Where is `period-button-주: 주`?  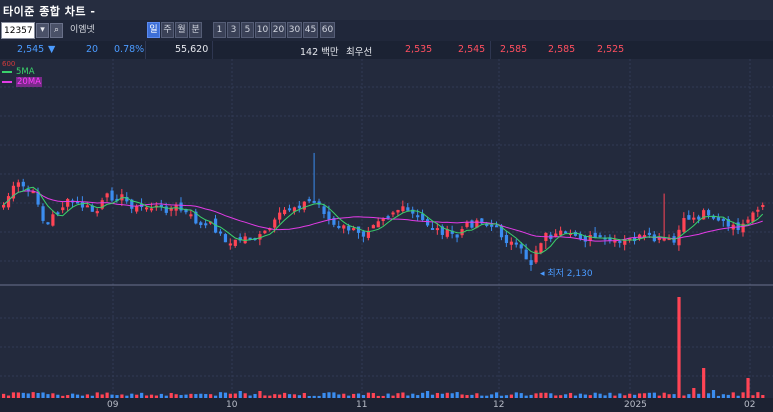
period-button-주: 주 is located at coordinates (167, 30).